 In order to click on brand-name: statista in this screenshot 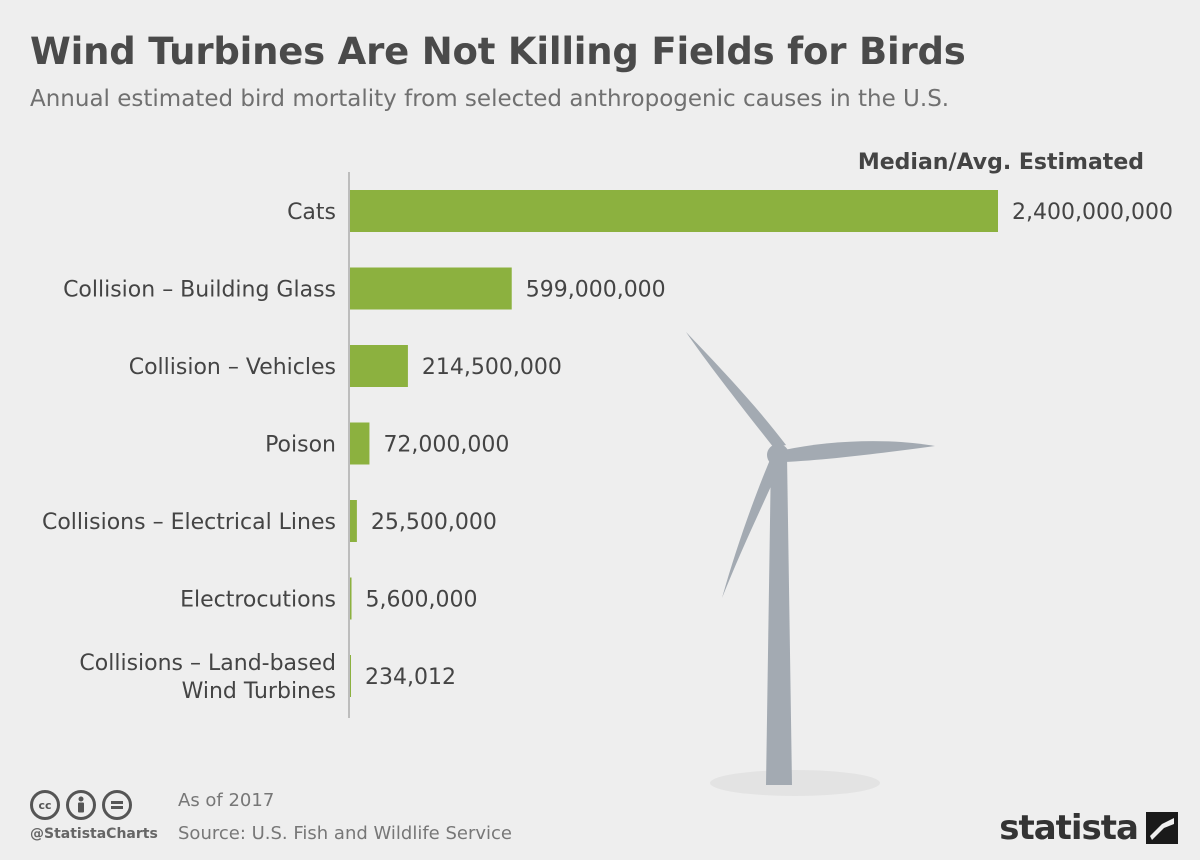, I will do `click(1069, 828)`.